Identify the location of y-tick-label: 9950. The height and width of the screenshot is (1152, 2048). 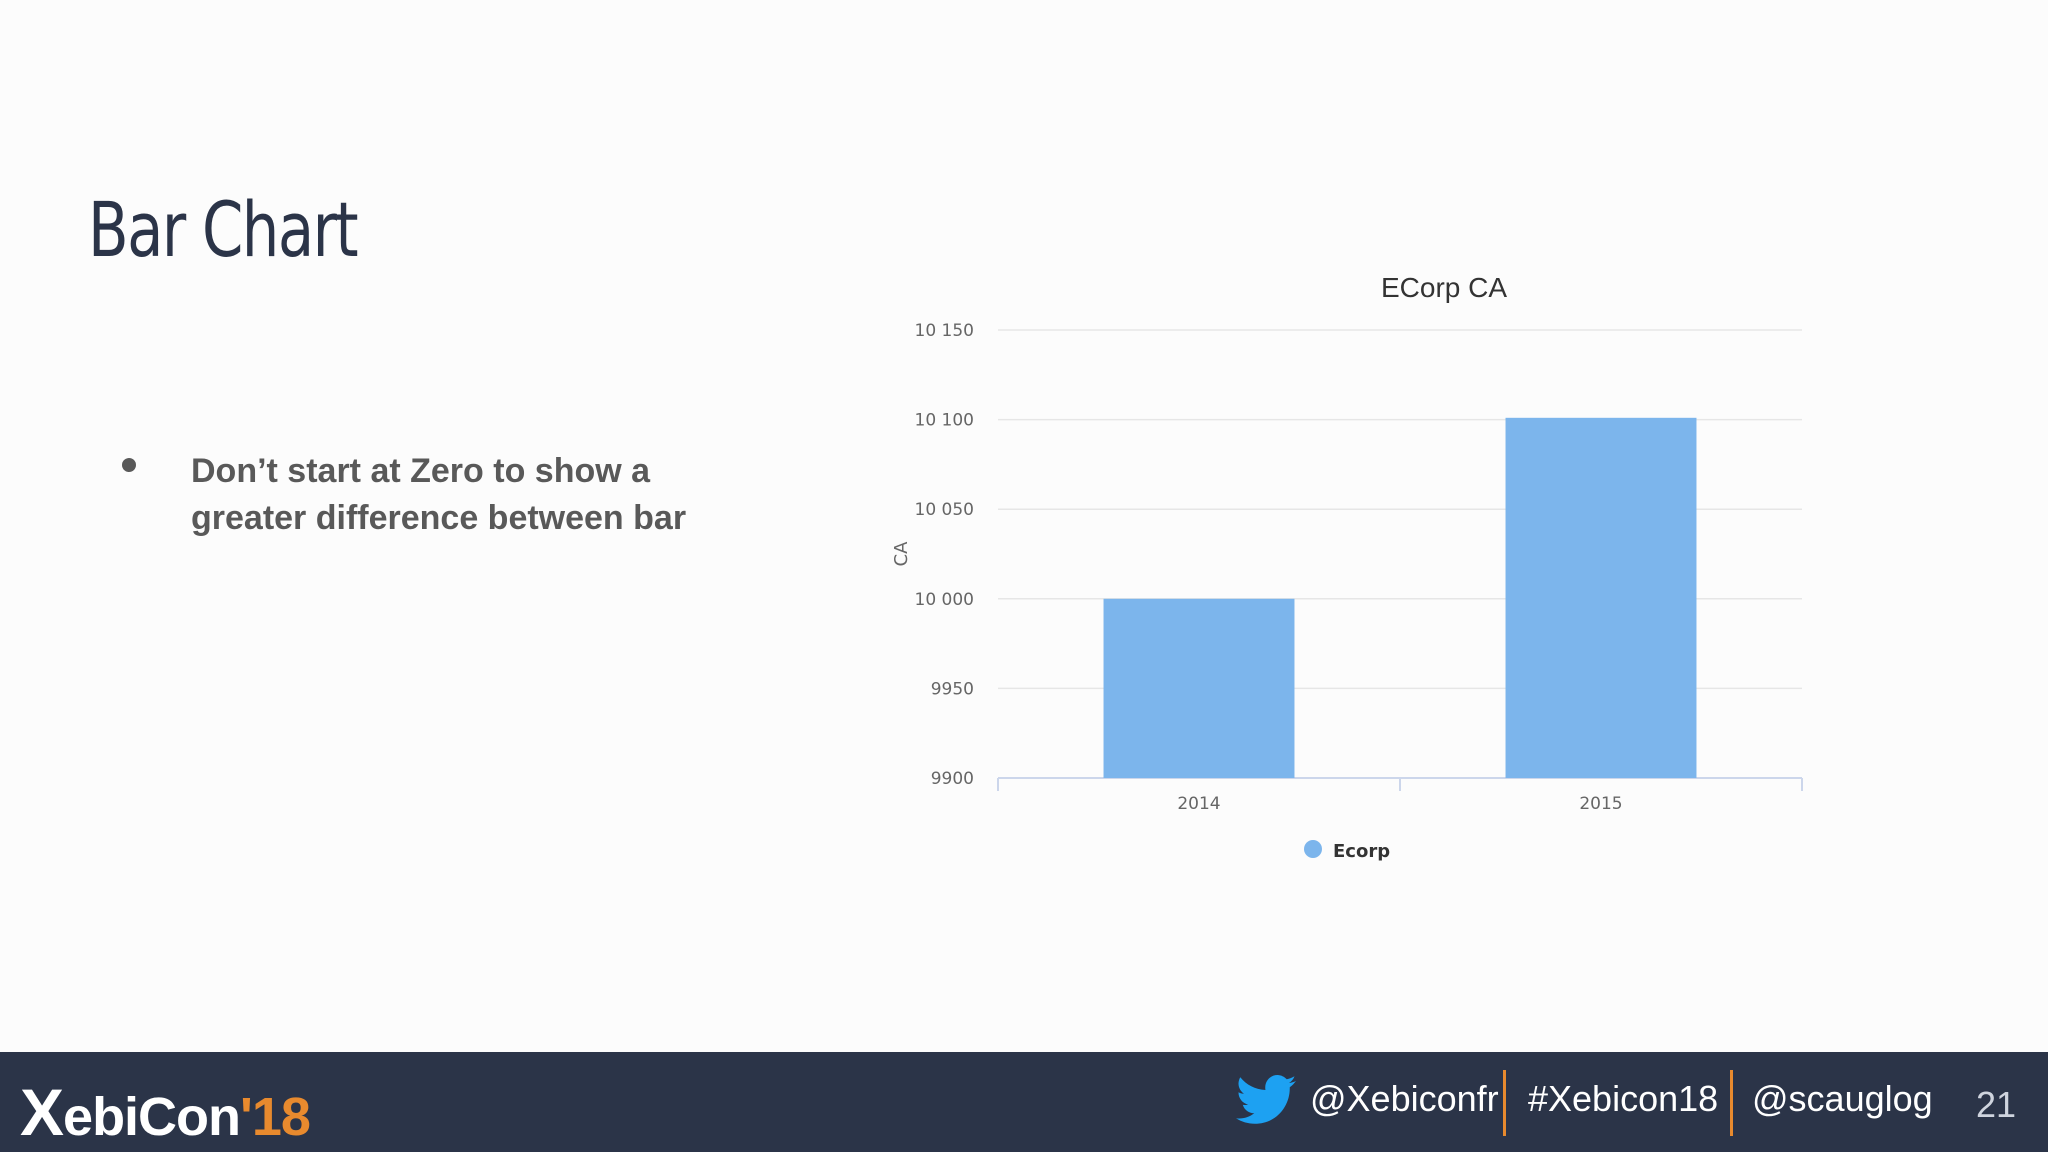
(952, 689).